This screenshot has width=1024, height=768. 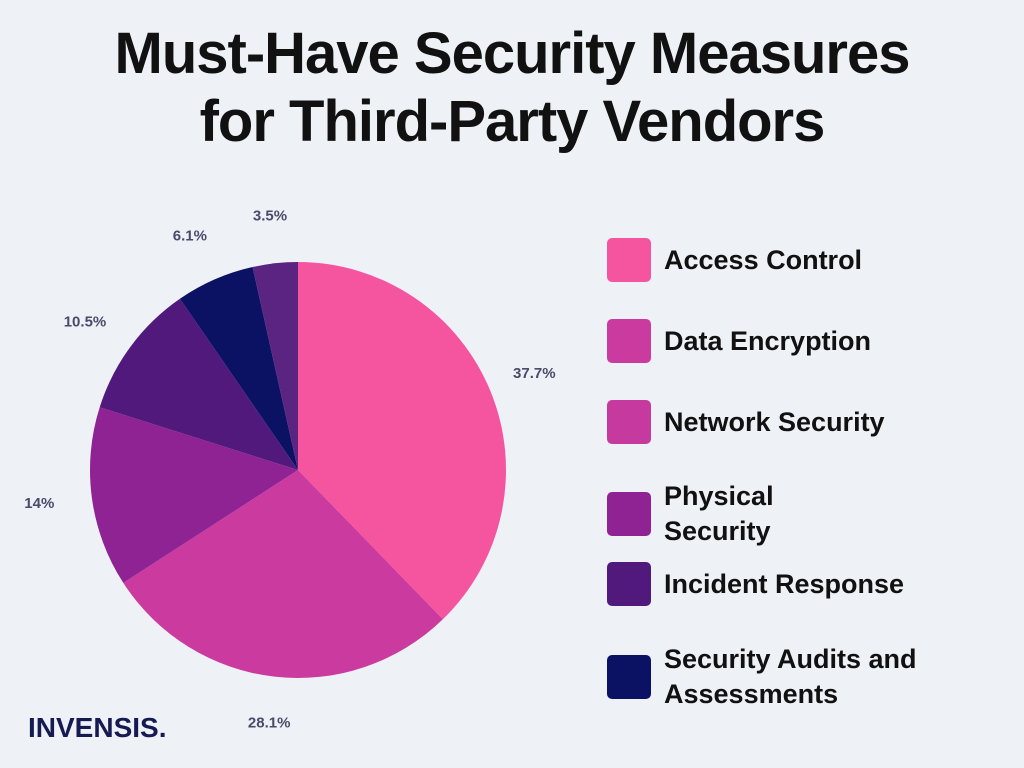 What do you see at coordinates (97, 727) in the screenshot?
I see `invensis-logo: INVENSIS.` at bounding box center [97, 727].